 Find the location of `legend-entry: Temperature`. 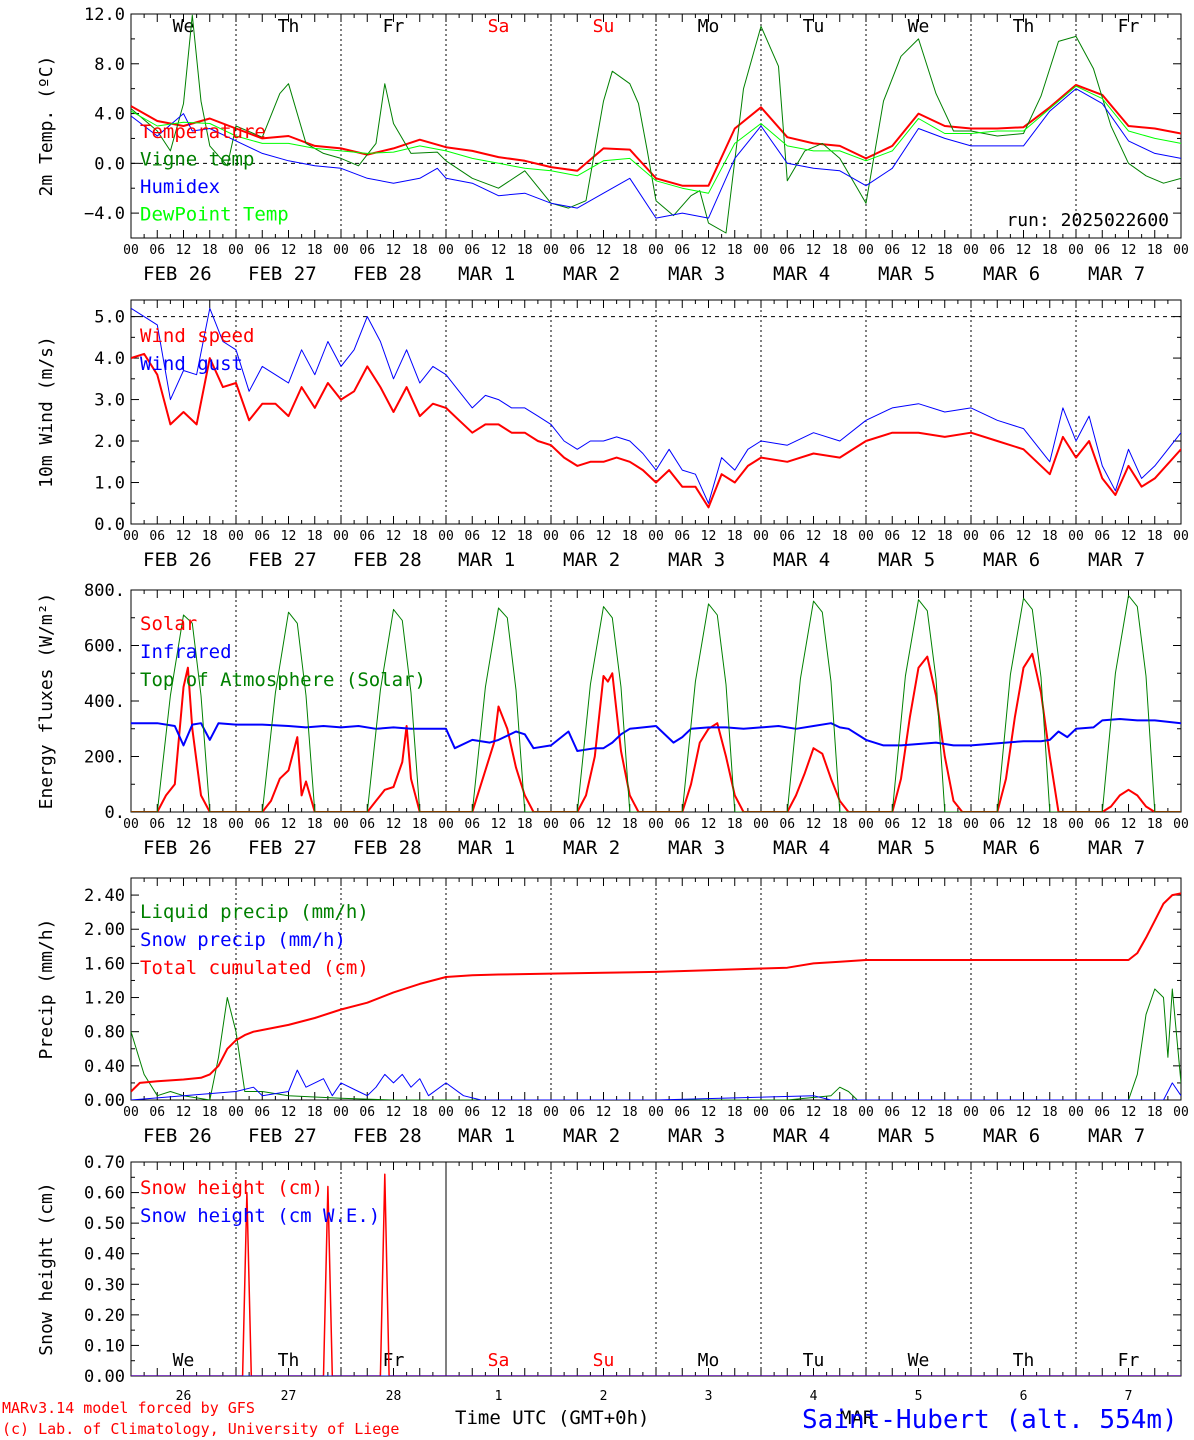

legend-entry: Temperature is located at coordinates (203, 132).